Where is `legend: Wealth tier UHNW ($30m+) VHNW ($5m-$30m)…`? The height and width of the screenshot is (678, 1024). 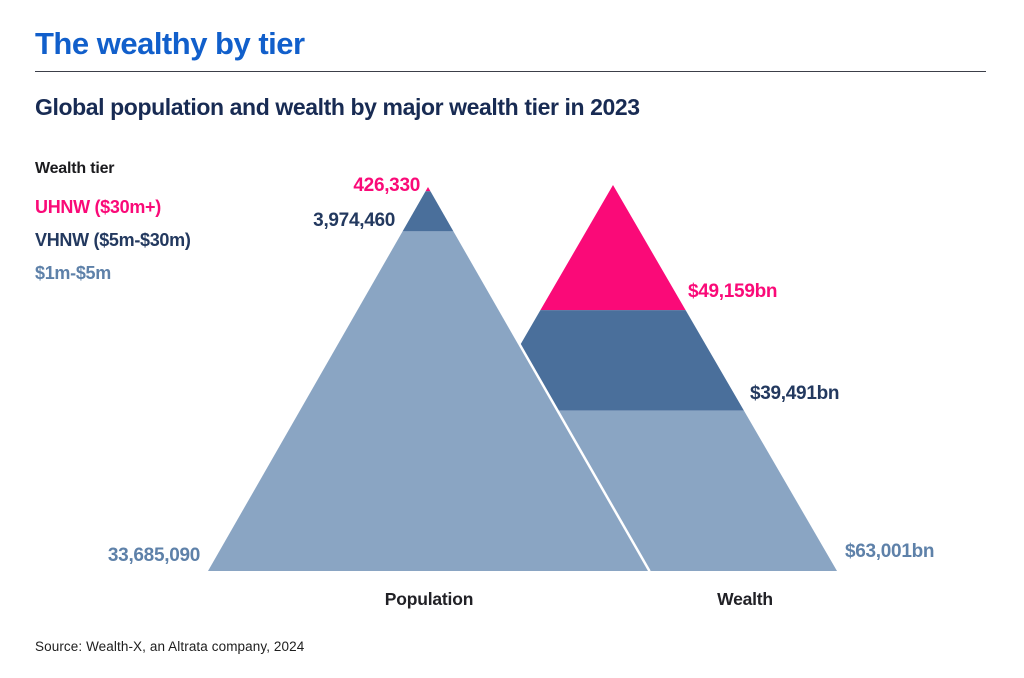
legend: Wealth tier UHNW ($30m+) VHNW ($5m-$30m)… is located at coordinates (113, 228).